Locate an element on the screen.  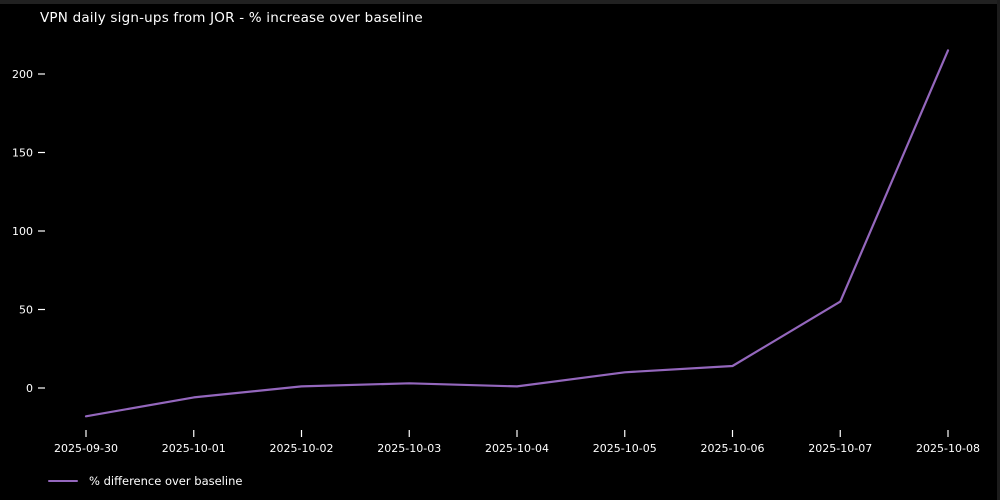
x-axis-tick-label: 2025-10-04 is located at coordinates (517, 448).